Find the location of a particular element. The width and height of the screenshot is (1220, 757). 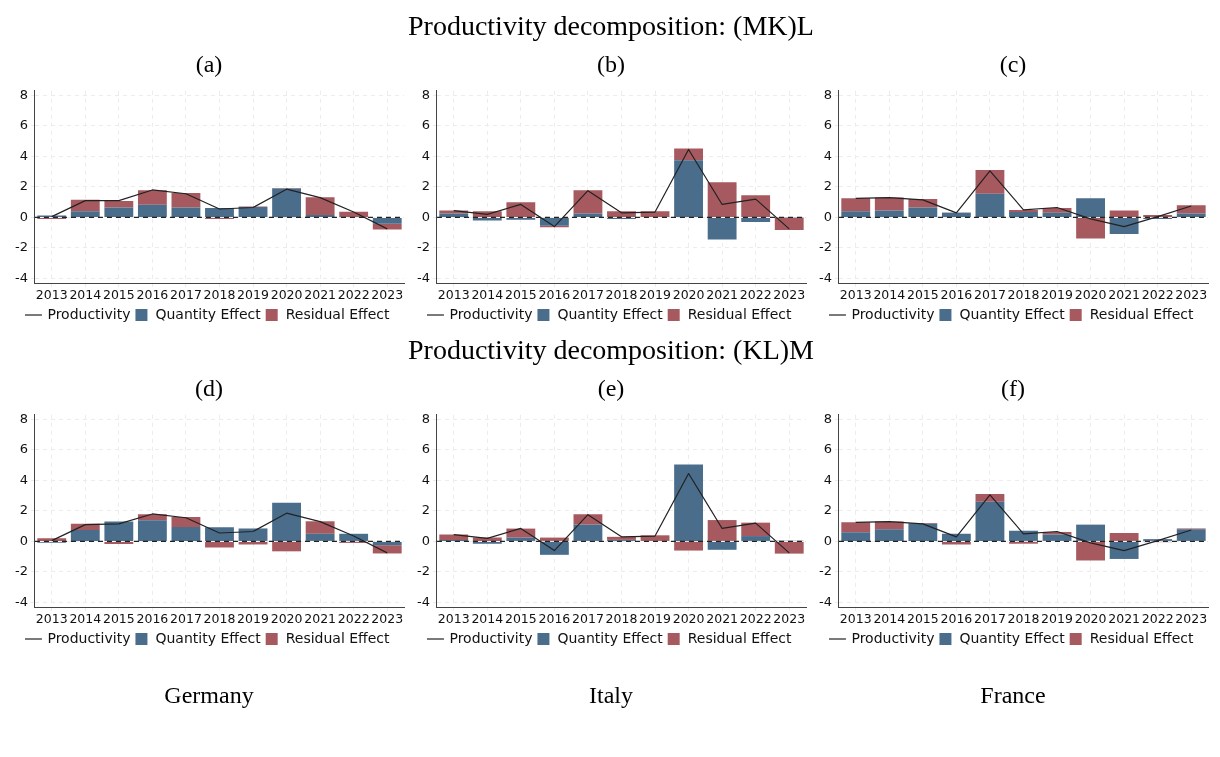

chart-title: (f) is located at coordinates (1013, 388).